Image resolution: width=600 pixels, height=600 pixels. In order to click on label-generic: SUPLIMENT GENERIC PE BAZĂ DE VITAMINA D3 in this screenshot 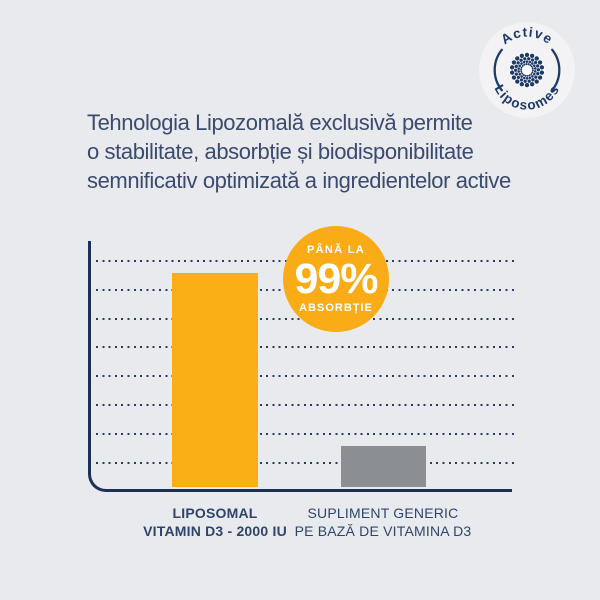, I will do `click(383, 522)`.